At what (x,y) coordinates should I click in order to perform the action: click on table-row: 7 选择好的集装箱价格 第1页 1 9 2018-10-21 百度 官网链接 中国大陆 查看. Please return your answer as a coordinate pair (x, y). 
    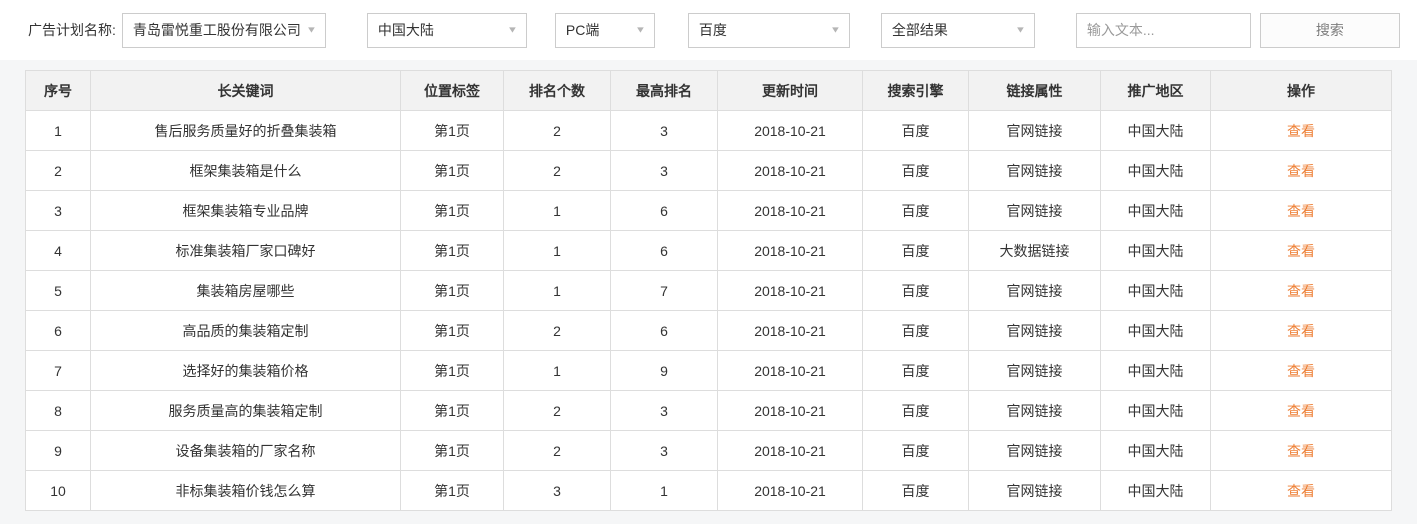
    Looking at the image, I should click on (708, 370).